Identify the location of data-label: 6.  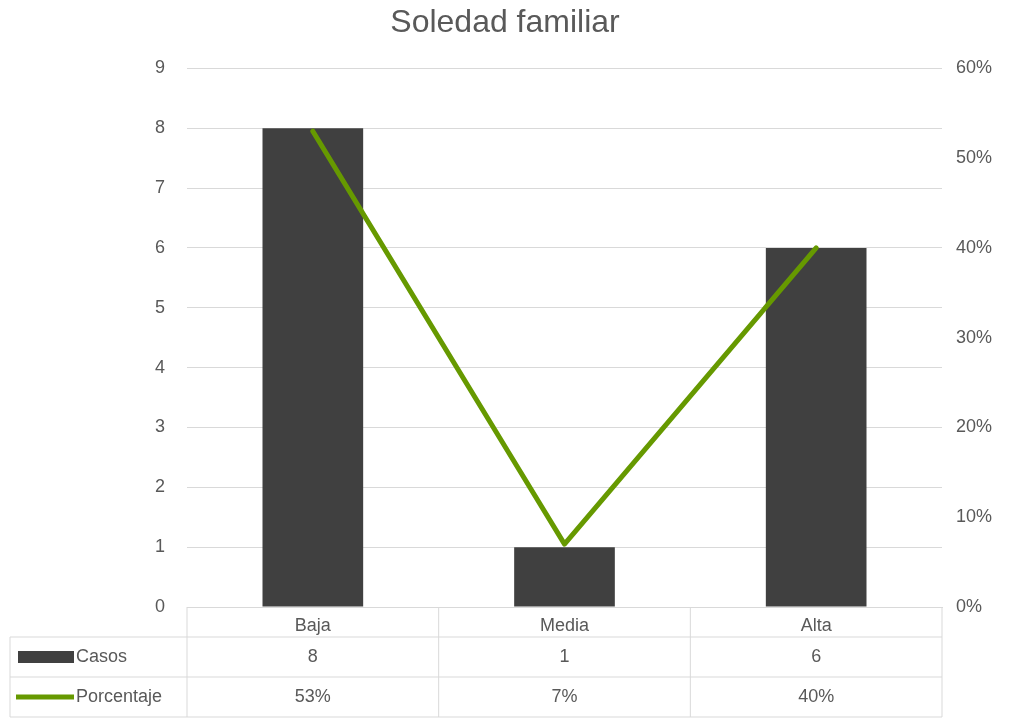
(816, 655).